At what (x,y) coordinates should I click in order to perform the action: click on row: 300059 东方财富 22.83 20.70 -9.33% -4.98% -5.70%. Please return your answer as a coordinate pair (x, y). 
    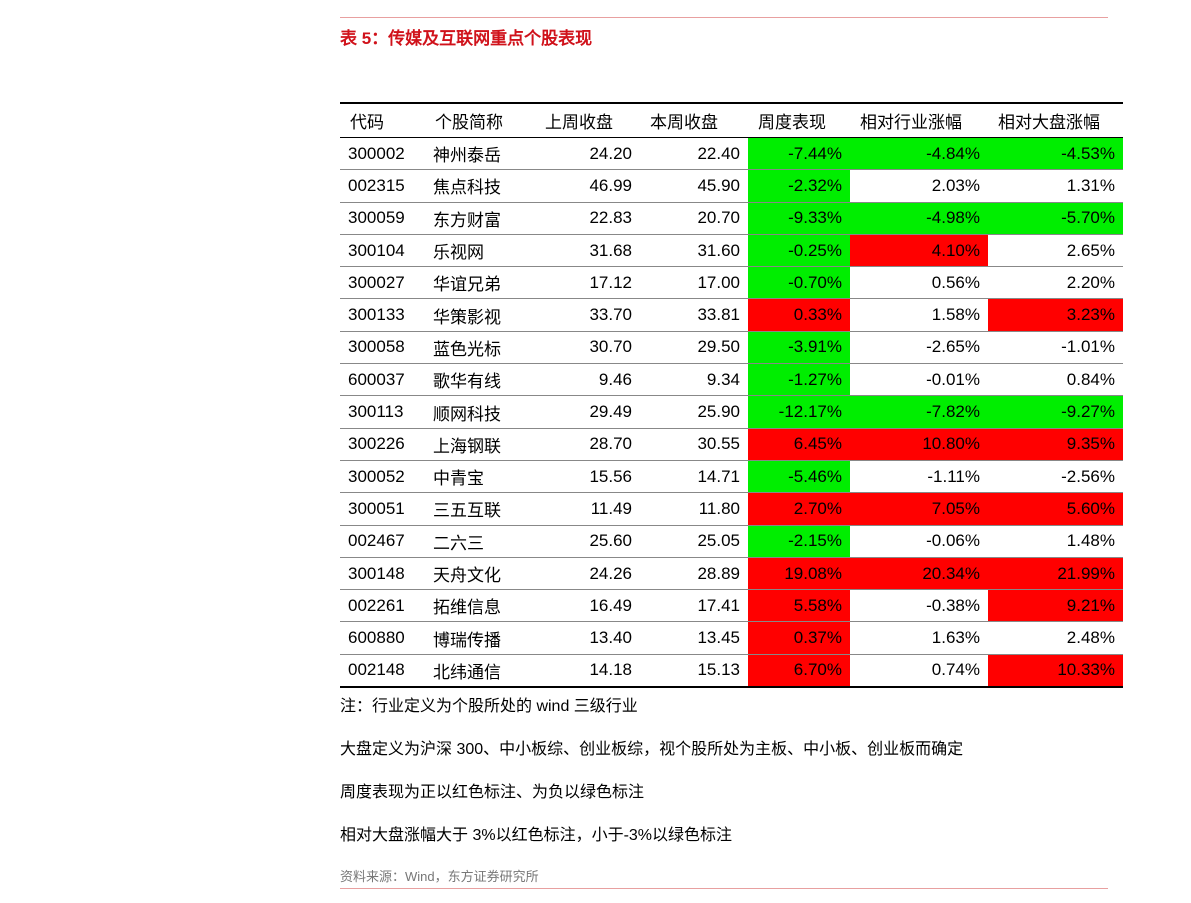
    Looking at the image, I should click on (731, 218).